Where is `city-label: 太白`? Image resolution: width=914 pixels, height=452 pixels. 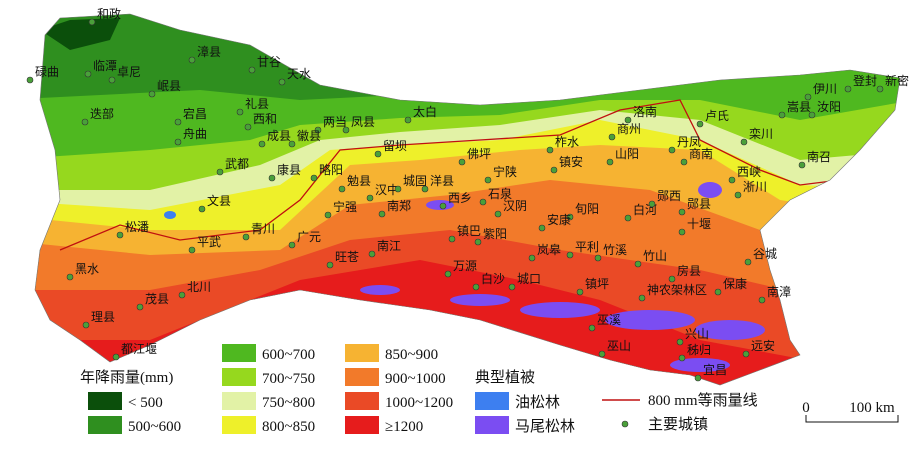 city-label: 太白 is located at coordinates (425, 111).